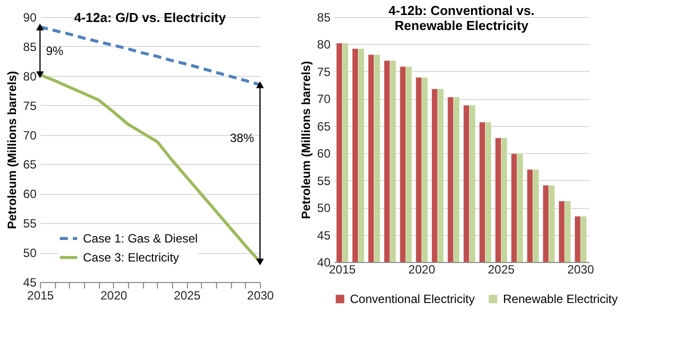 This screenshot has height=359, width=695. Describe the element at coordinates (412, 299) in the screenshot. I see `legend-label: Conventional Electricity` at that location.